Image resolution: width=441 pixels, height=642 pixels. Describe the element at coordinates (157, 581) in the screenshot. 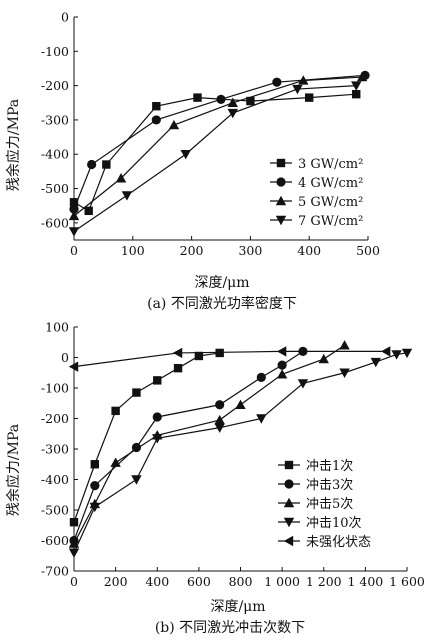

I see `x-tick-label: 400` at that location.